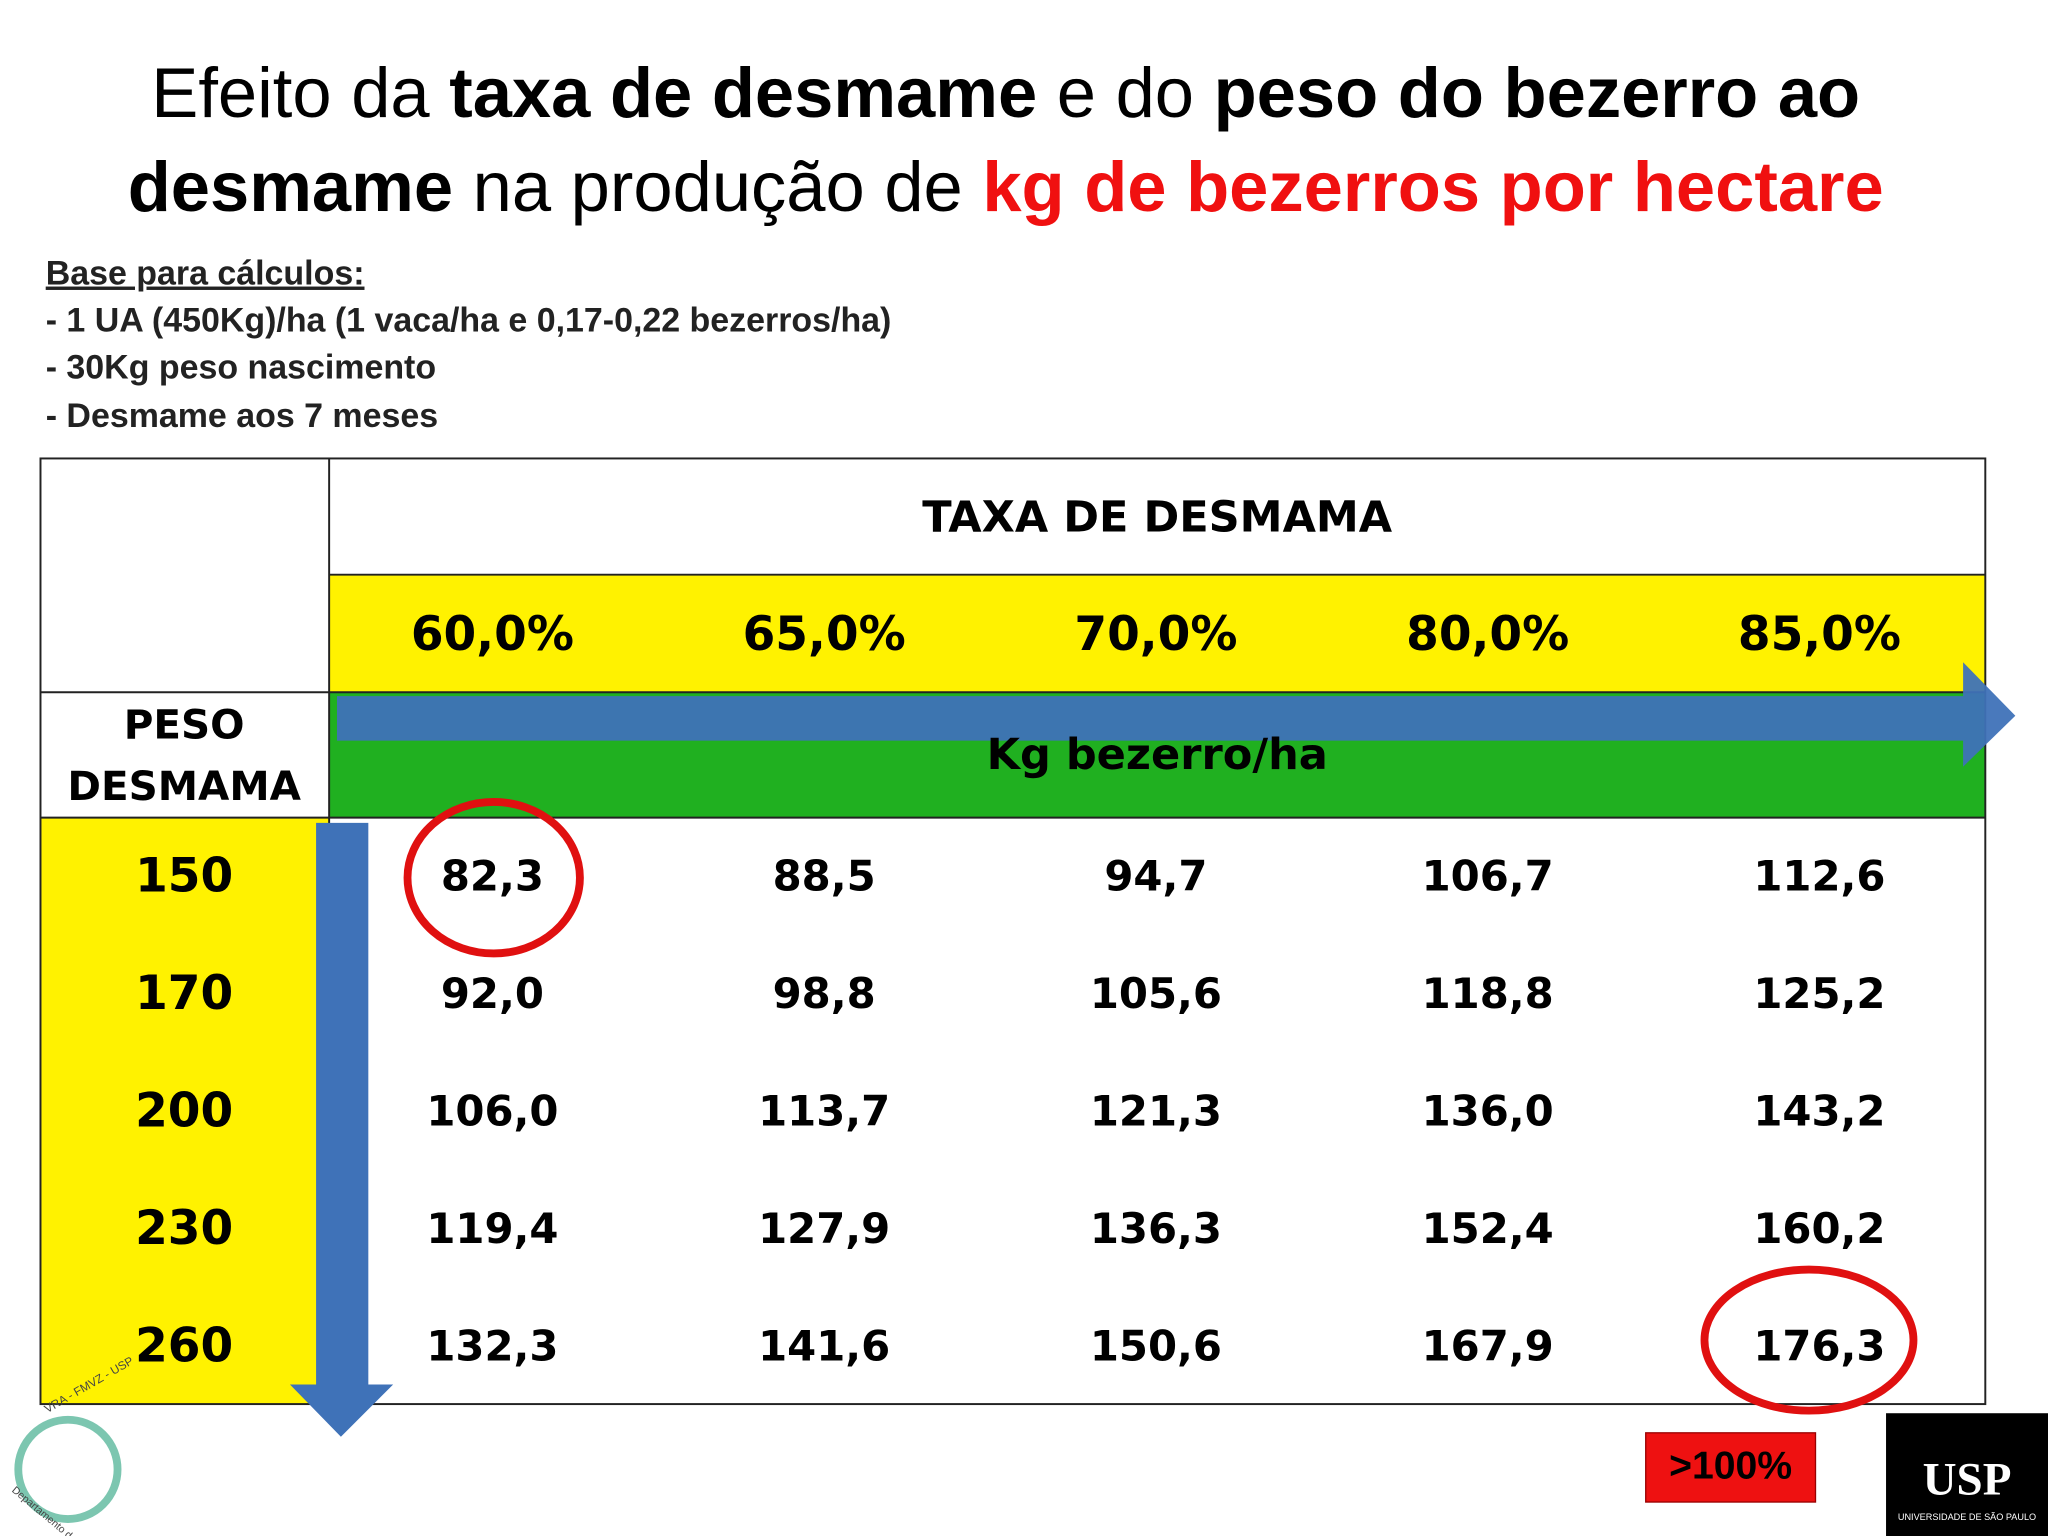  I want to click on cell: 119,4, so click(492, 1228).